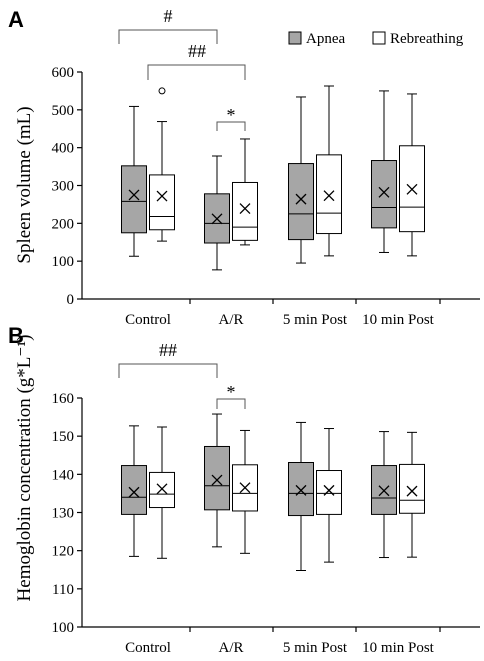 This screenshot has width=484, height=661. Describe the element at coordinates (24, 468) in the screenshot. I see `y-axis-label-hemoglobin: Hemoglobin concentration (g*L⁻¹)` at that location.